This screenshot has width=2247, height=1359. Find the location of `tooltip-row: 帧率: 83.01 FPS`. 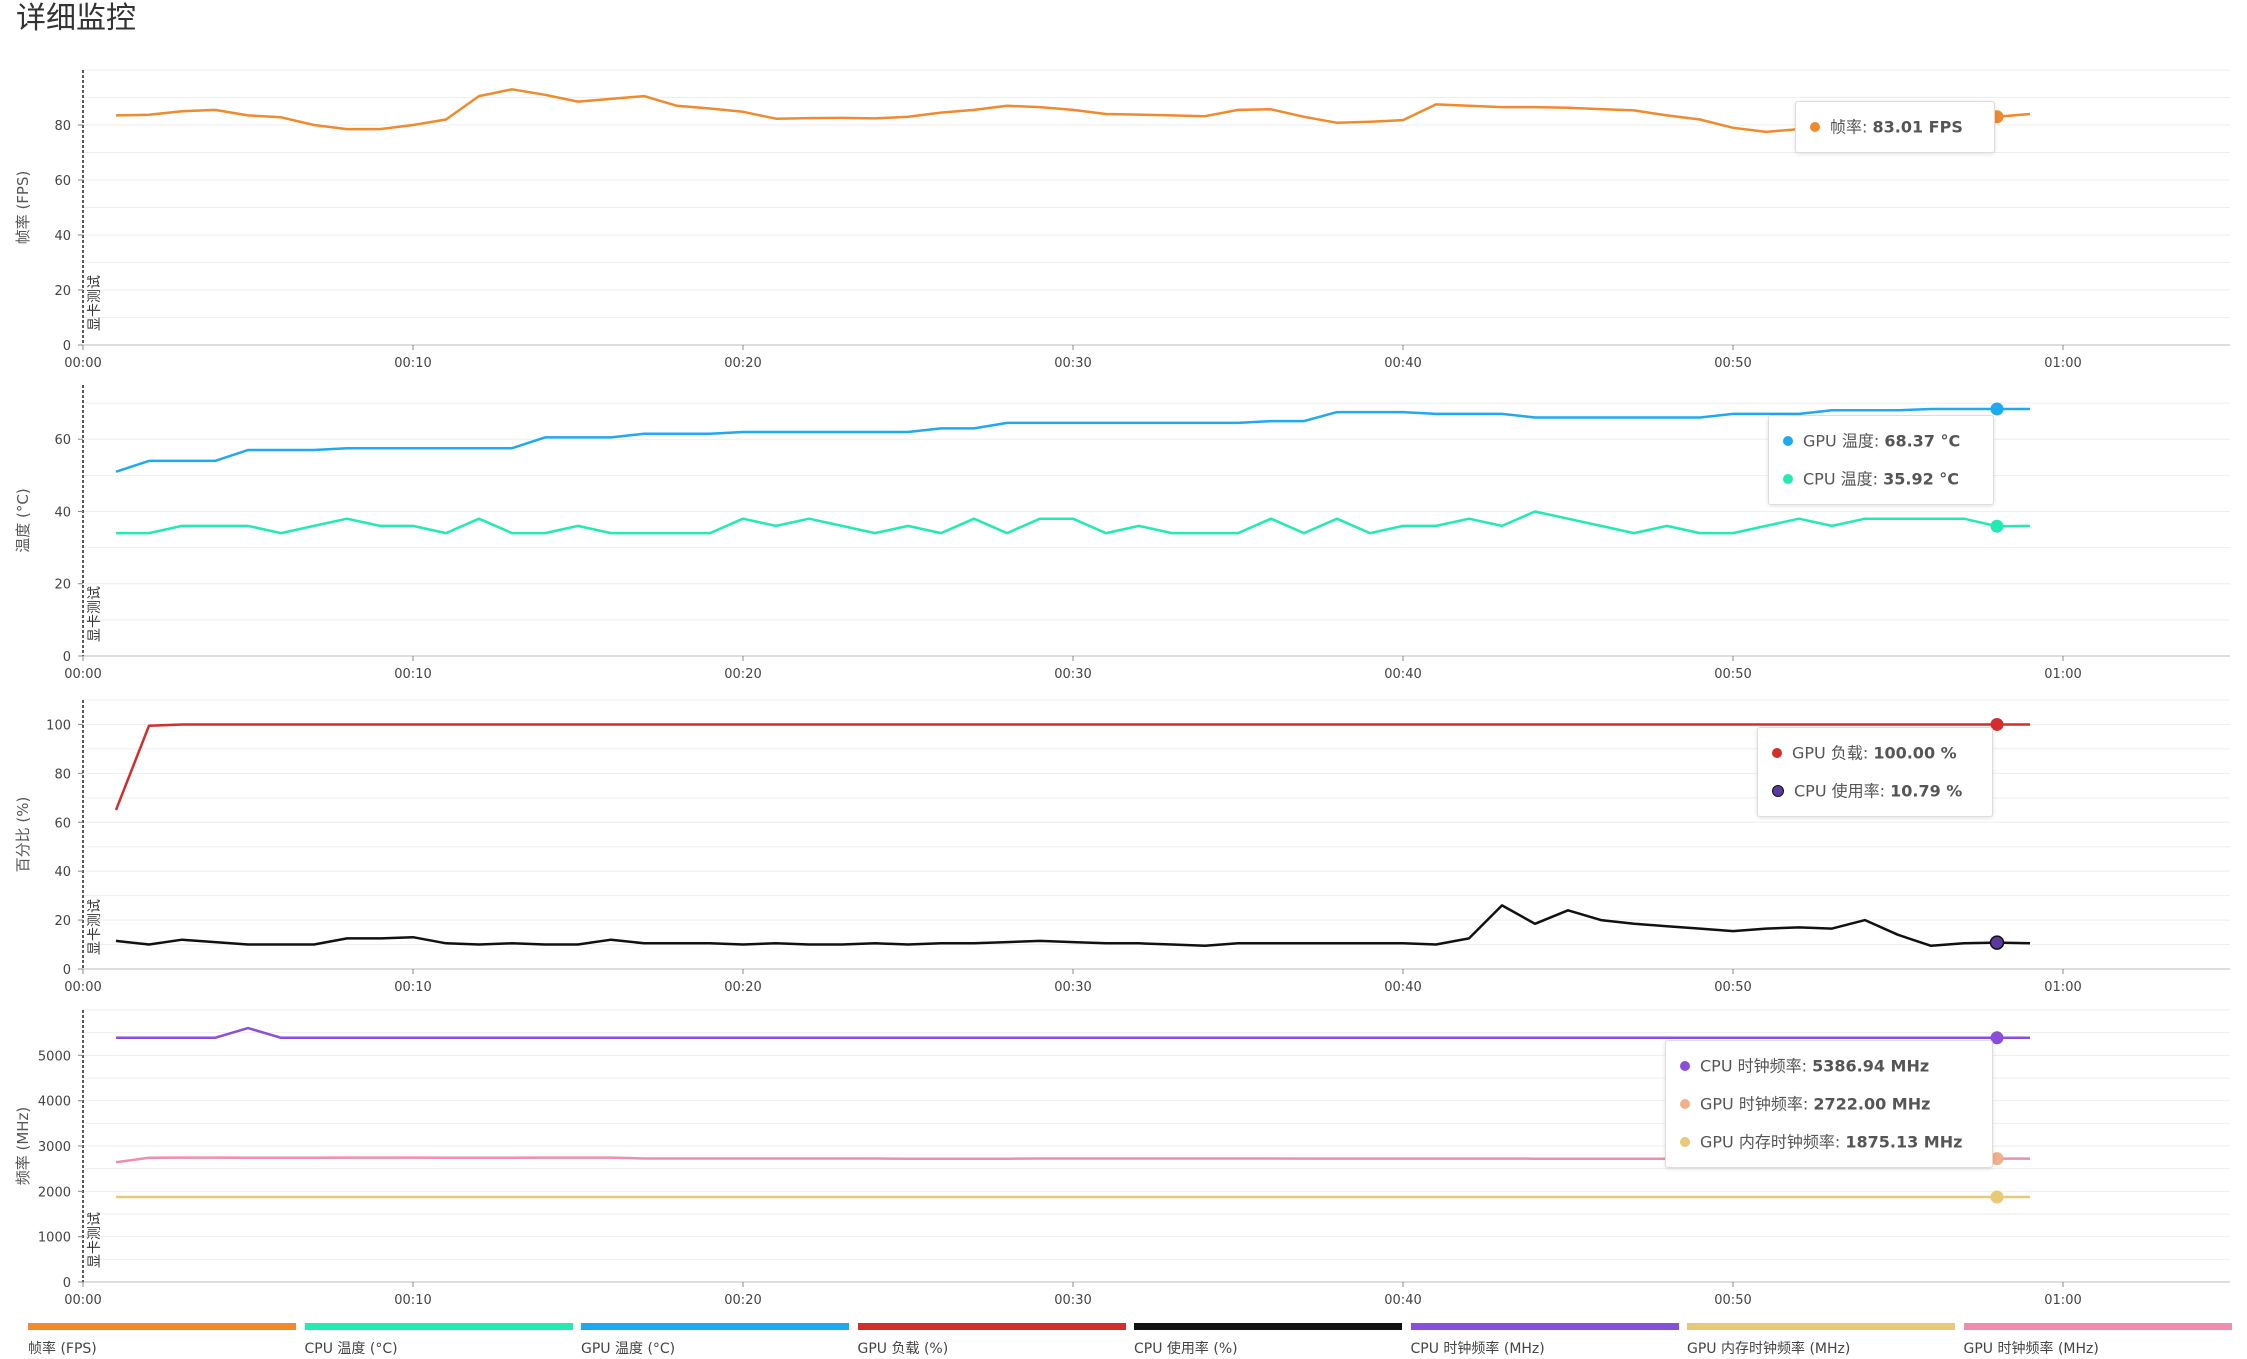

tooltip-row: 帧率: 83.01 FPS is located at coordinates (1895, 127).